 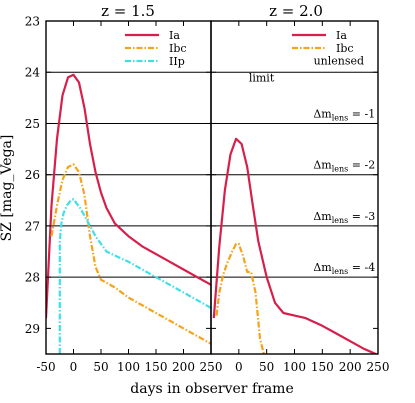 What do you see at coordinates (177, 61) in the screenshot?
I see `legend-label-iip: IIp` at bounding box center [177, 61].